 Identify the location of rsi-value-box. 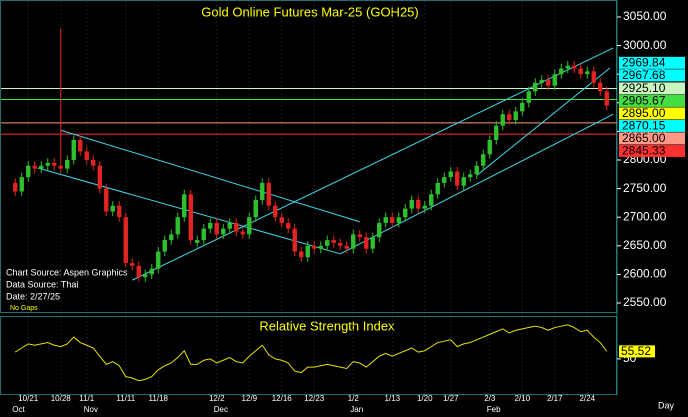
(637, 351).